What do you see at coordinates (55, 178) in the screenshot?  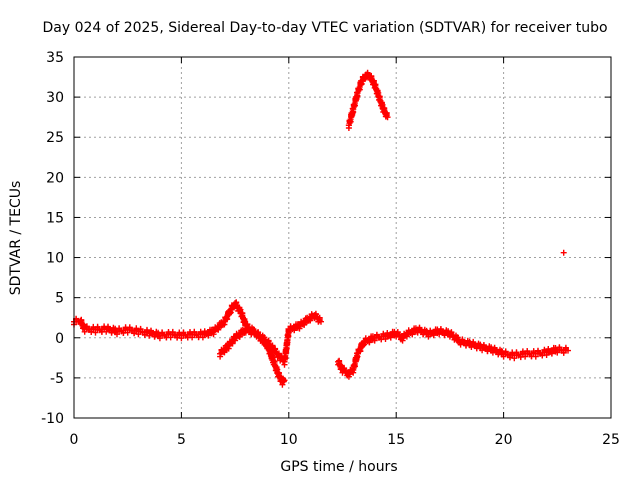 I see `y-tick-label: 20` at bounding box center [55, 178].